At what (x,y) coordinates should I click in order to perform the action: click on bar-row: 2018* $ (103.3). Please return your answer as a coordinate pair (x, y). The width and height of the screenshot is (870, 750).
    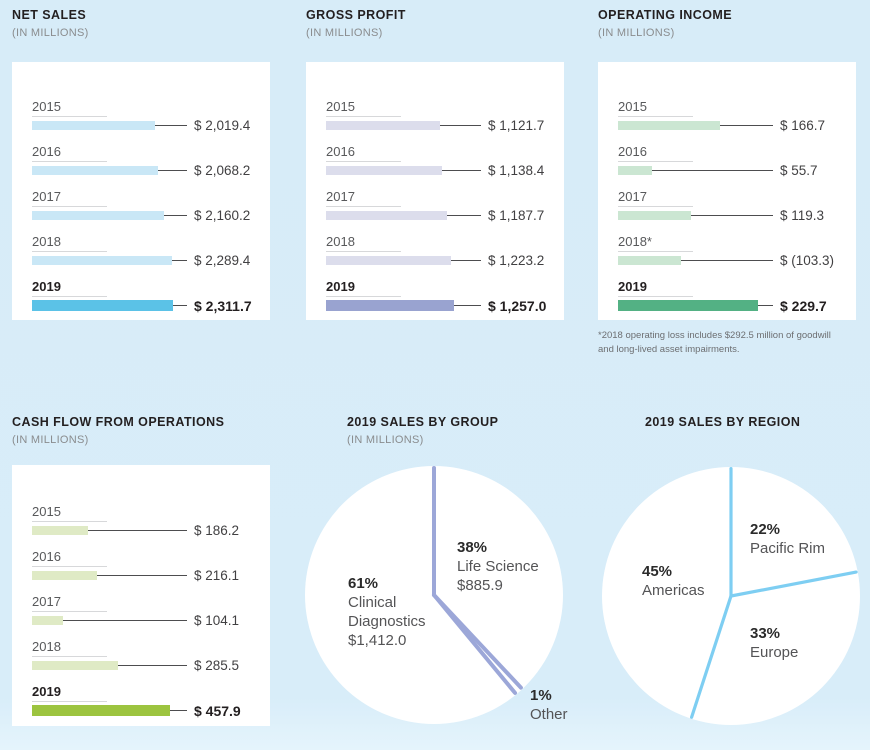
    Looking at the image, I should click on (732, 250).